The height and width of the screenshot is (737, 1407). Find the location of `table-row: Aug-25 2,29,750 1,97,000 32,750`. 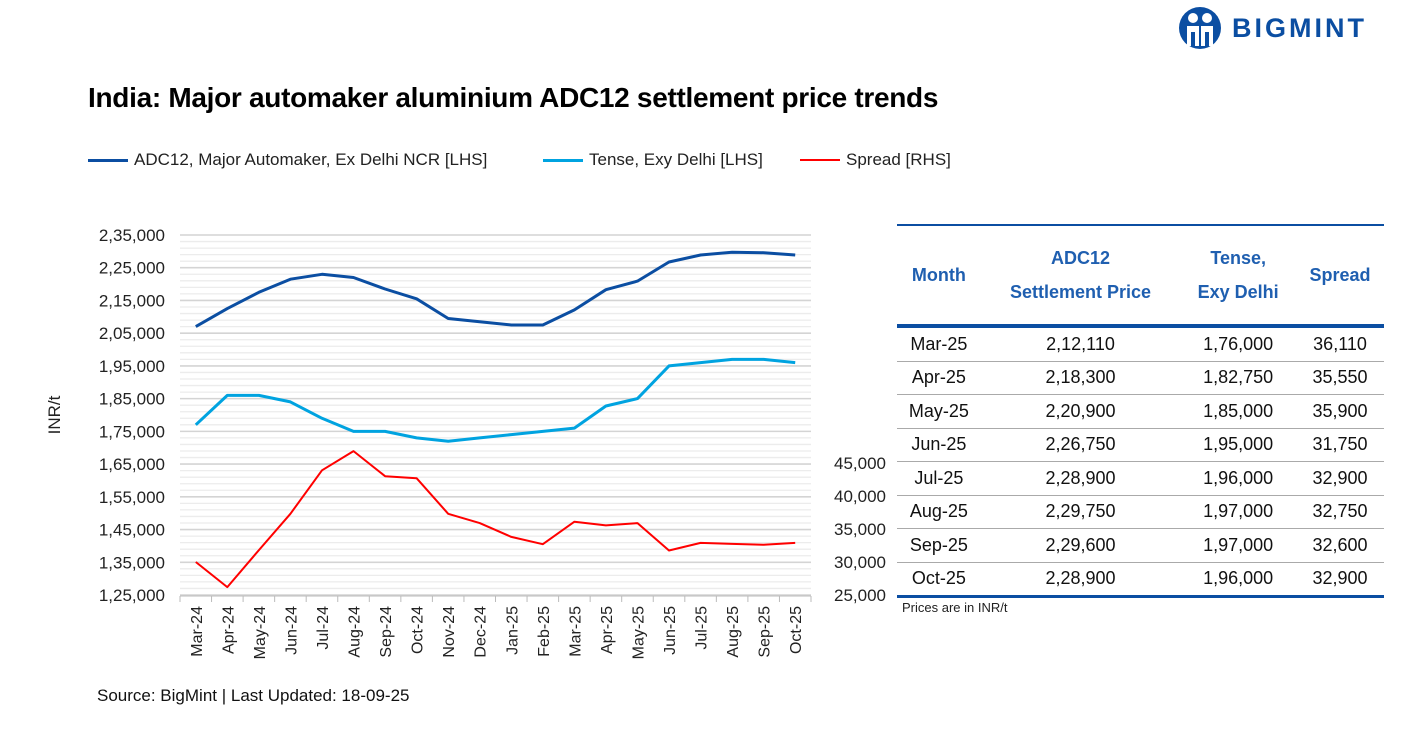

table-row: Aug-25 2,29,750 1,97,000 32,750 is located at coordinates (1140, 512).